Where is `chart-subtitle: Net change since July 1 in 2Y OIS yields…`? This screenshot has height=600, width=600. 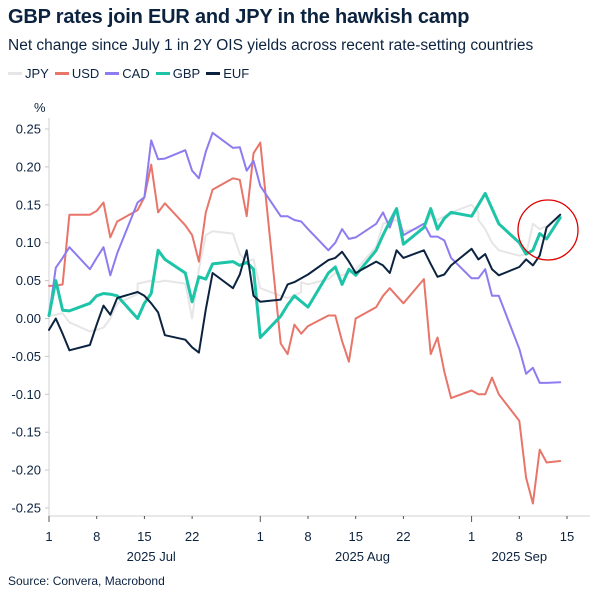
chart-subtitle: Net change since July 1 in 2Y OIS yields… is located at coordinates (271, 45).